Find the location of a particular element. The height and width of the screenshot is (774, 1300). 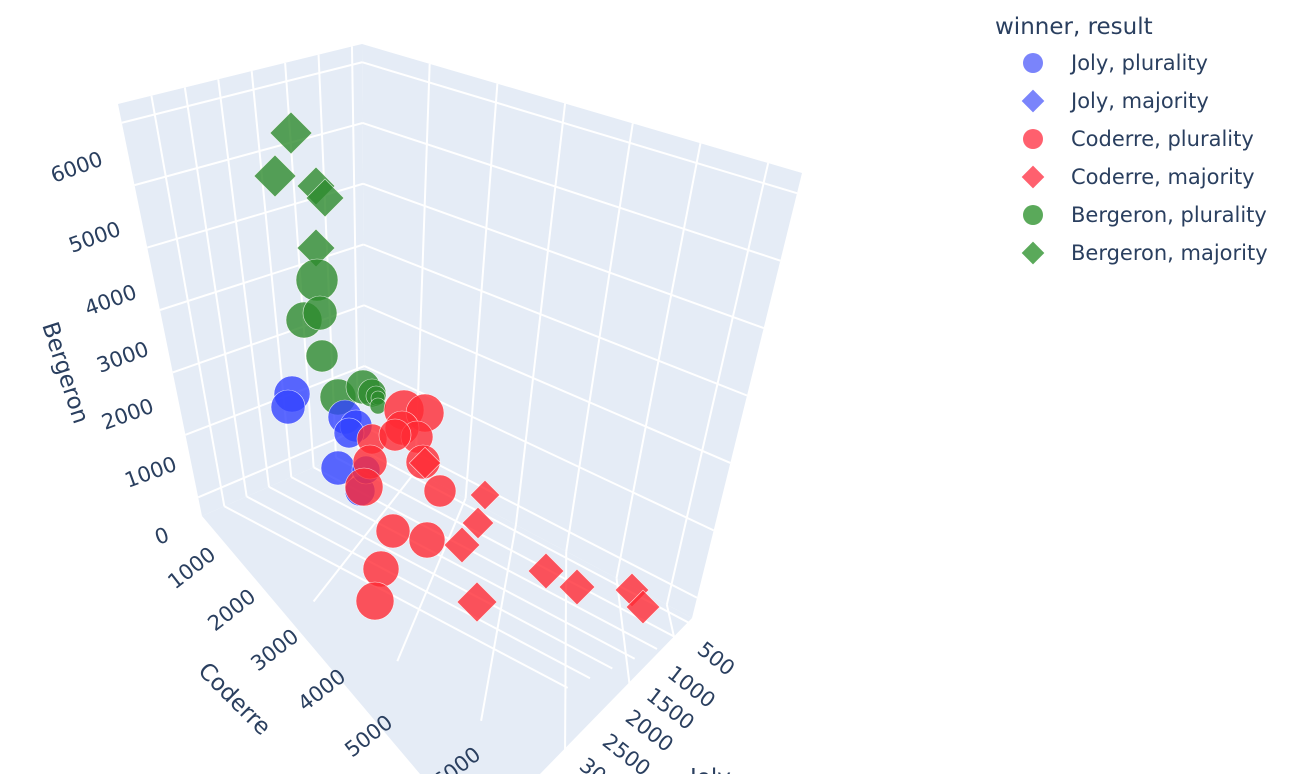

svg-text: 6000 is located at coordinates (77, 167).